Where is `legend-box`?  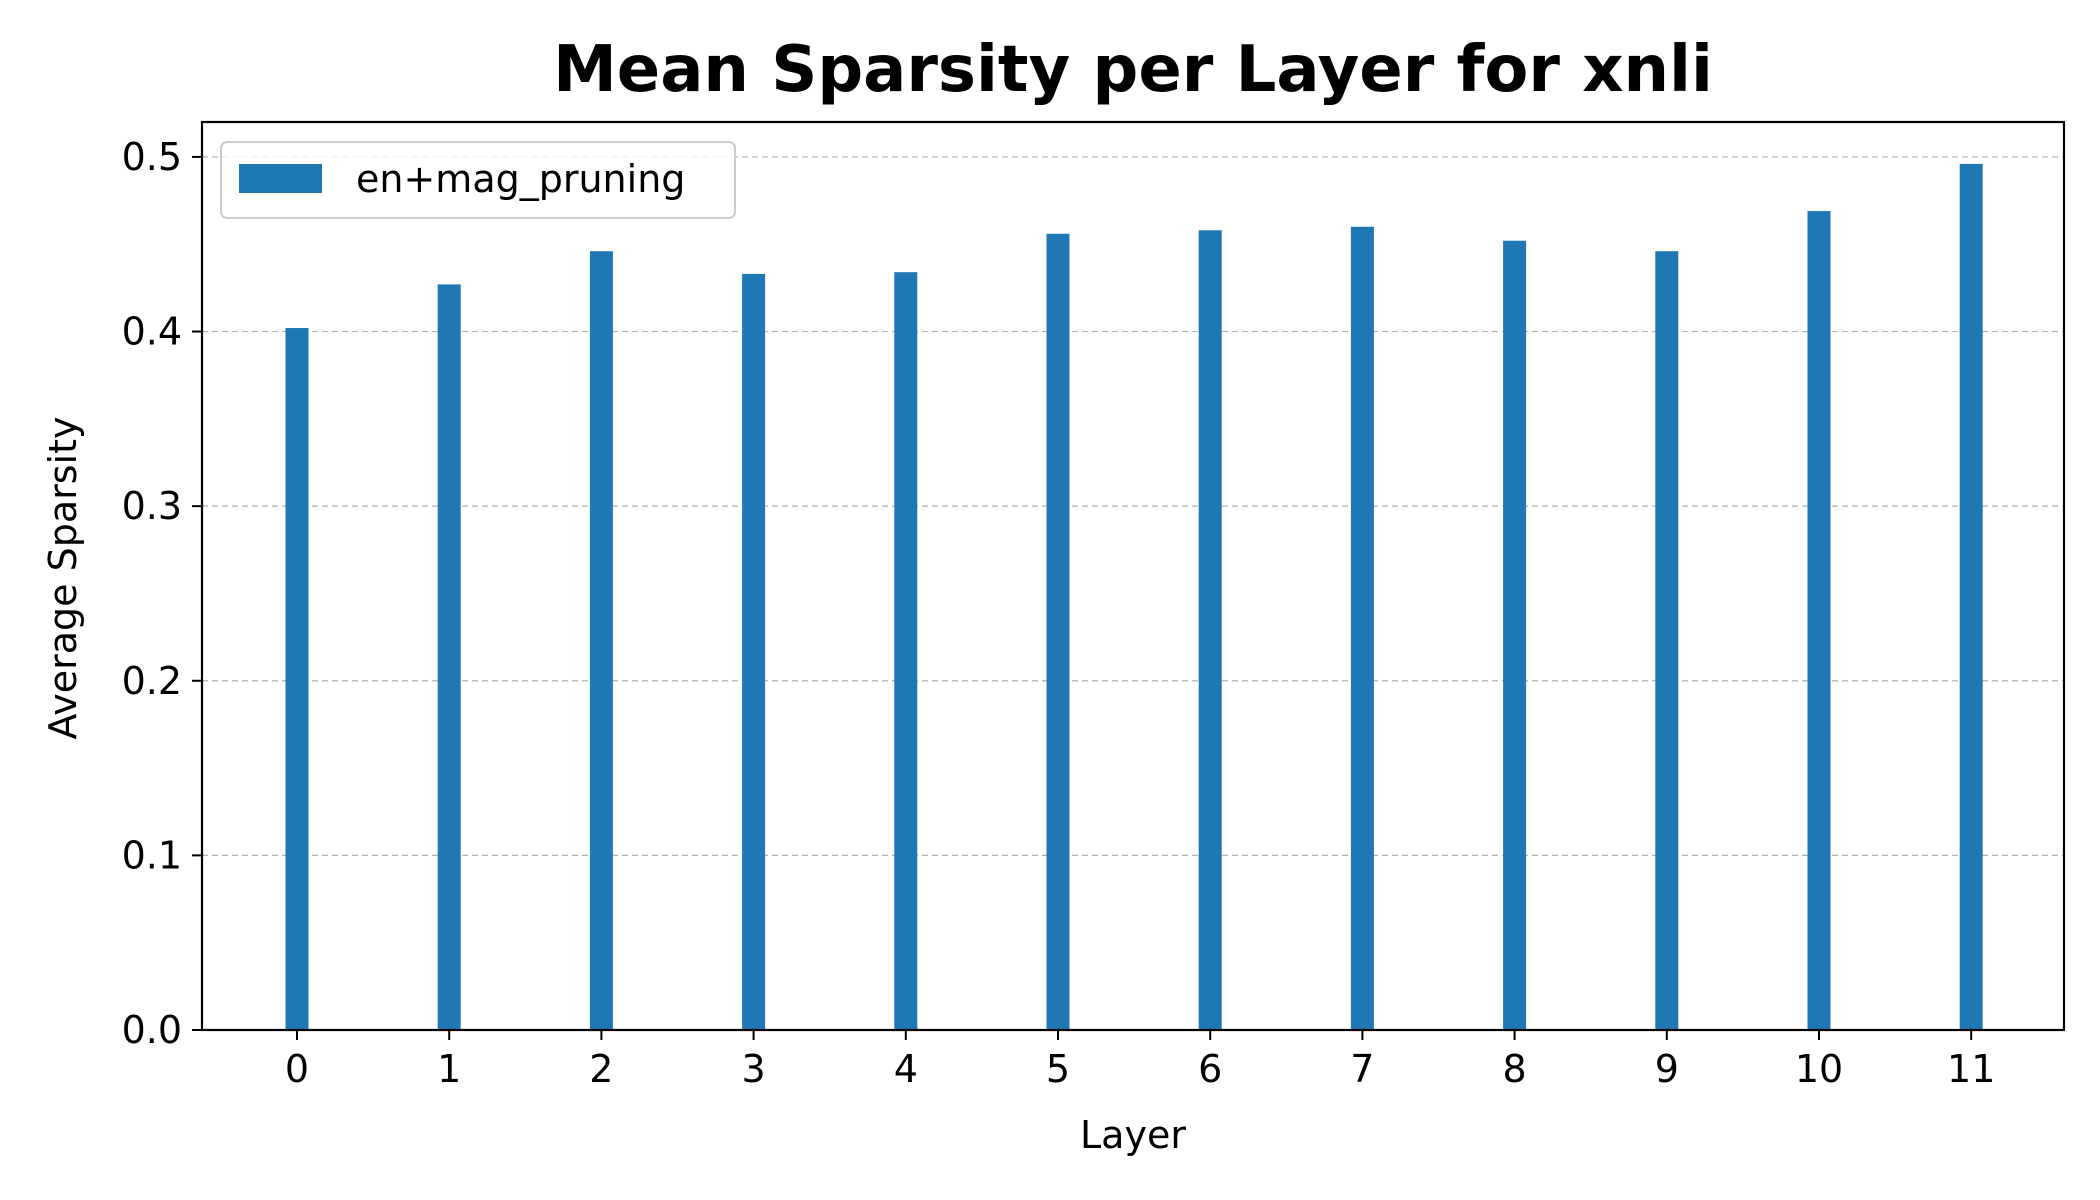
legend-box is located at coordinates (478, 180).